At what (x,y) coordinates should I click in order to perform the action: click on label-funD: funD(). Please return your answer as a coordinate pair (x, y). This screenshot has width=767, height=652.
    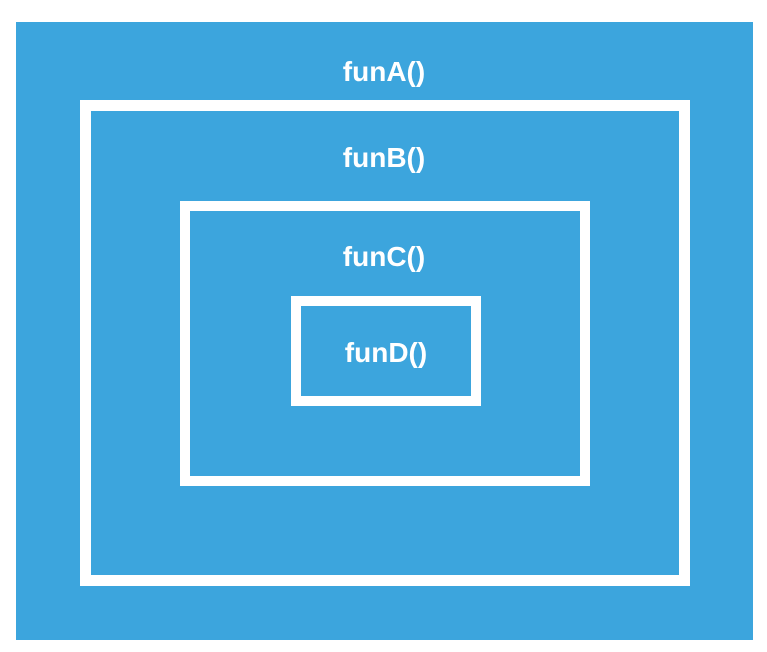
    Looking at the image, I should click on (386, 352).